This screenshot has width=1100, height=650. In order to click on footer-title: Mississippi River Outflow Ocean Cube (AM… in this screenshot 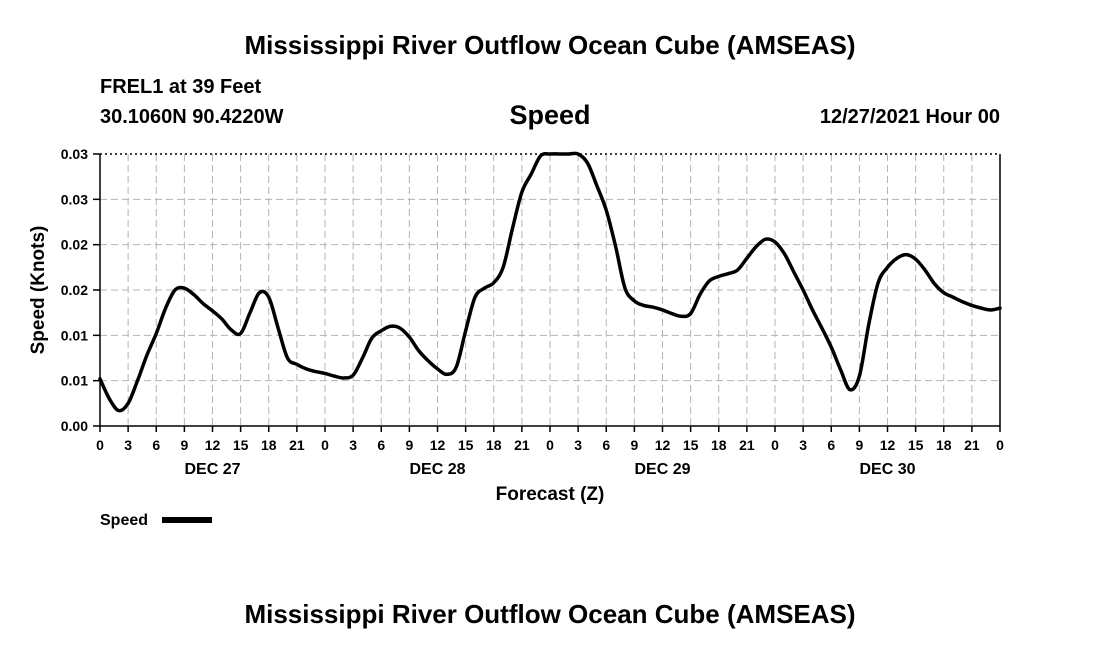, I will do `click(550, 614)`.